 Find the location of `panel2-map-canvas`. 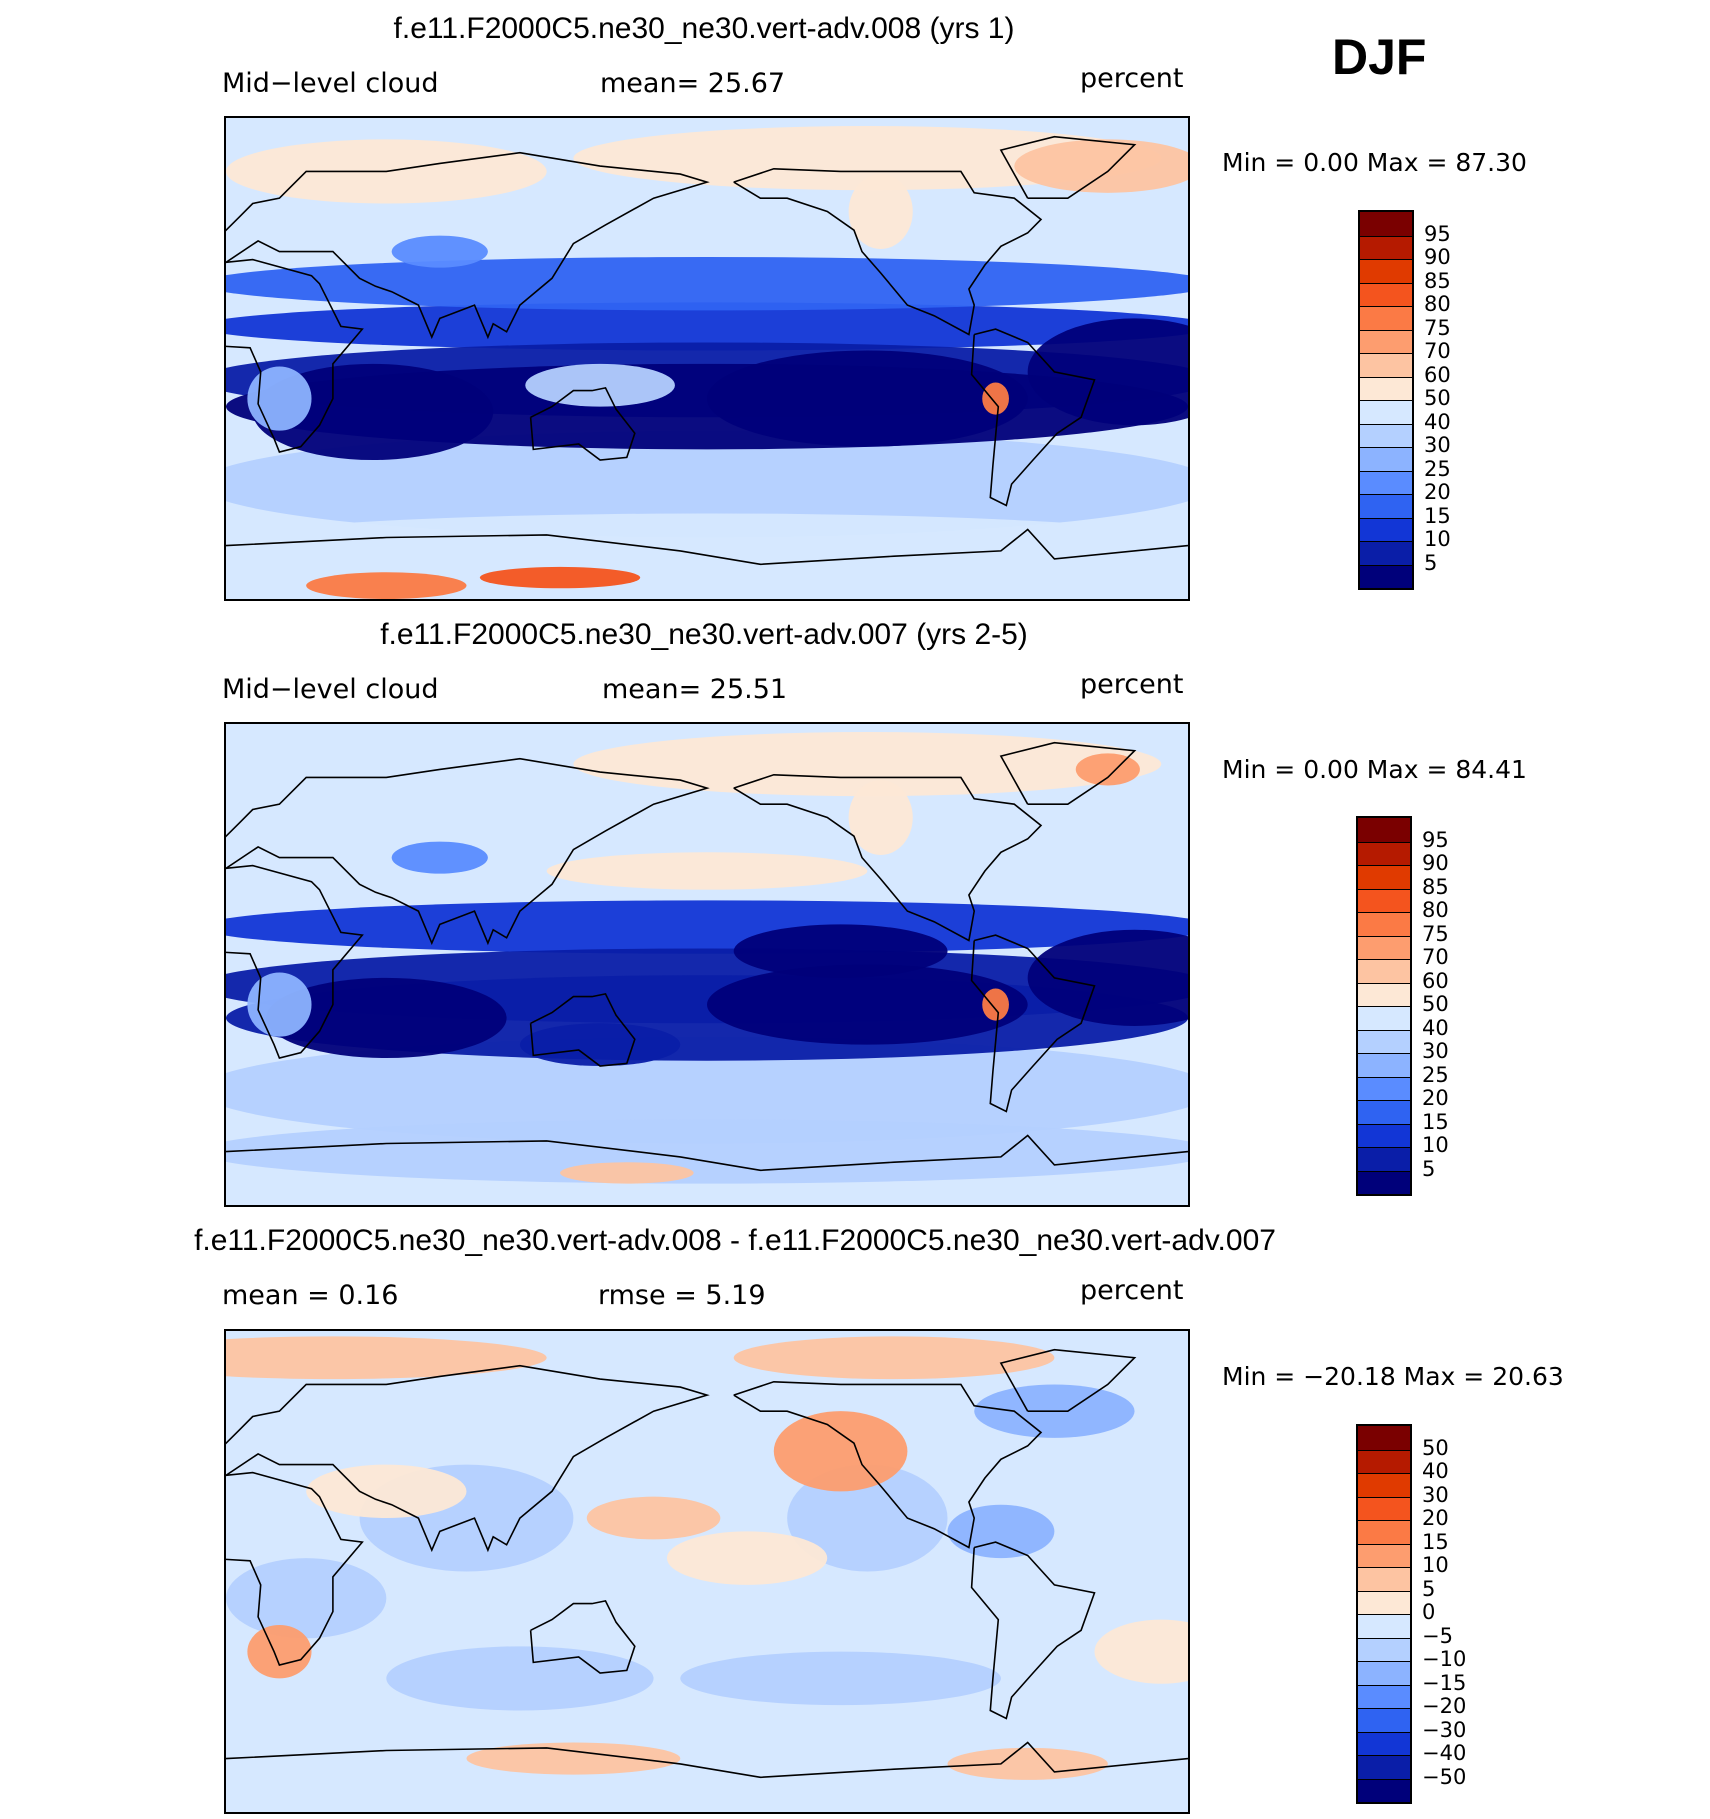

panel2-map-canvas is located at coordinates (707, 964).